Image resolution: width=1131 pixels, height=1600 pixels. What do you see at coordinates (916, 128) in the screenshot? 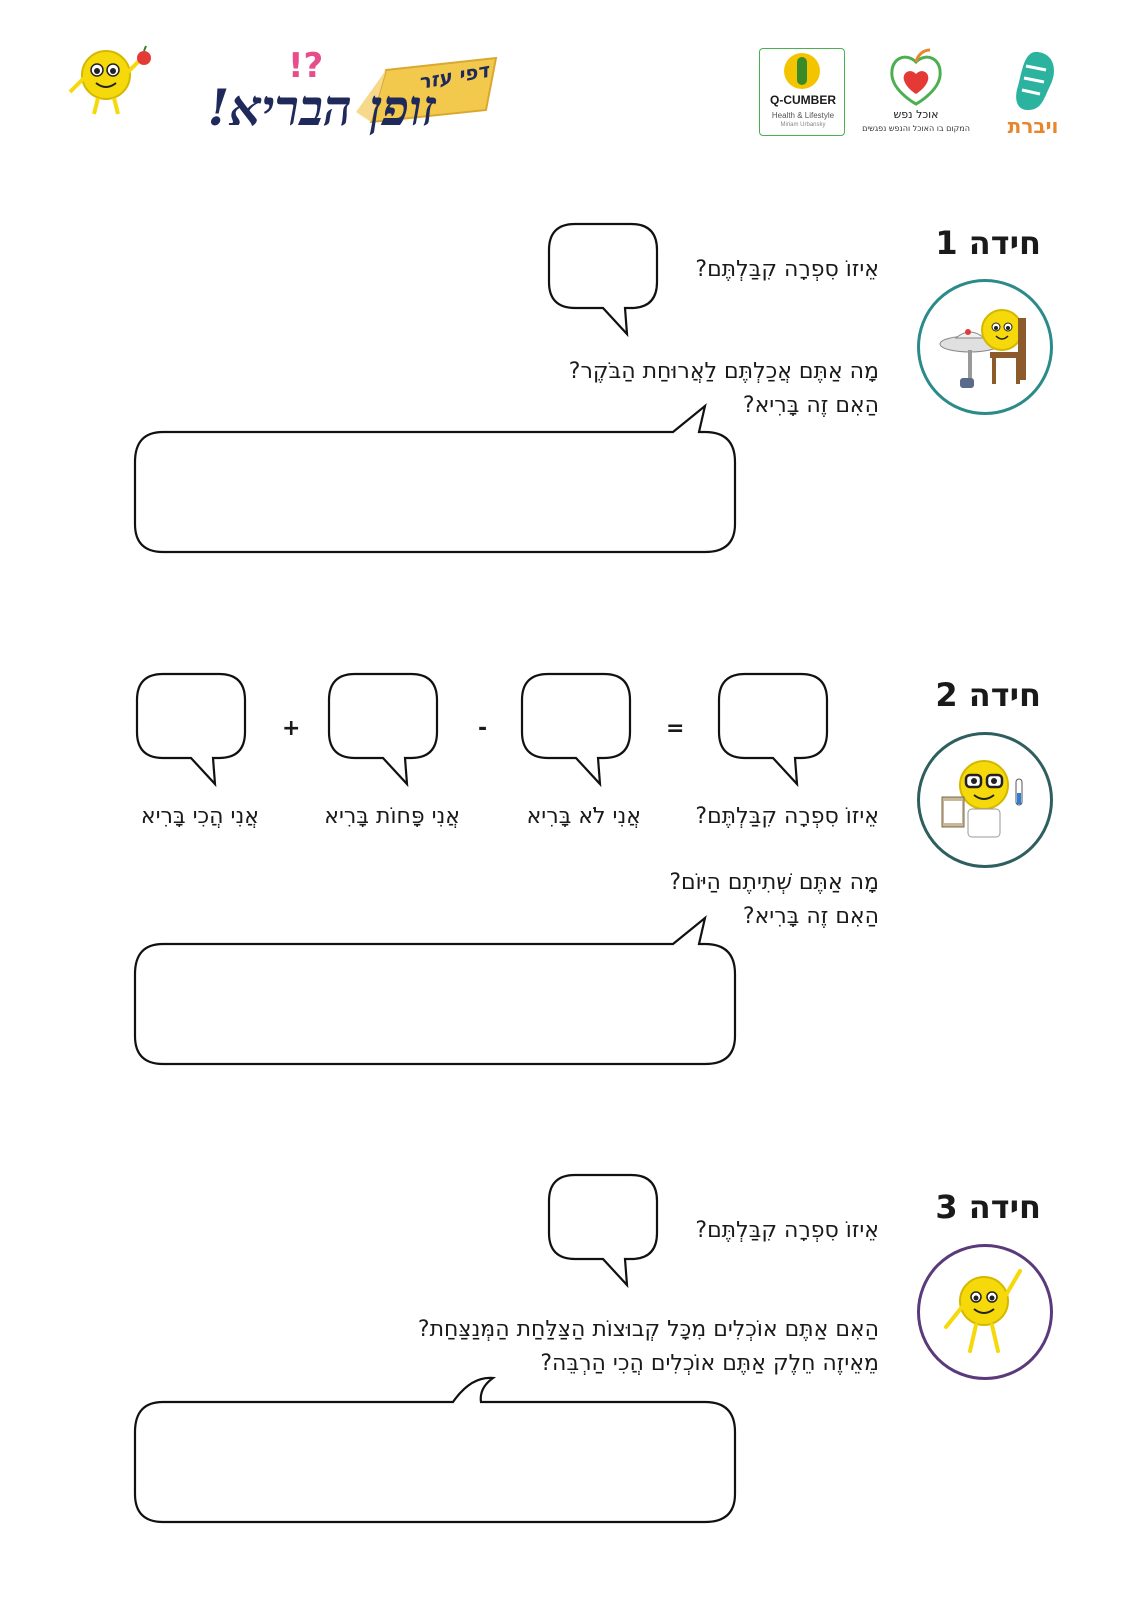
I see `ochel-nefesh-tagline: המקום בו האוכל והנפש נפגשים` at bounding box center [916, 128].